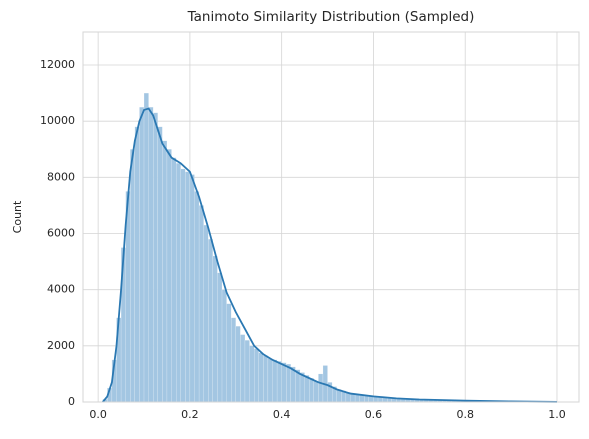 This screenshot has width=589, height=439. Describe the element at coordinates (17, 216) in the screenshot. I see `y-axis-label: Count` at that location.